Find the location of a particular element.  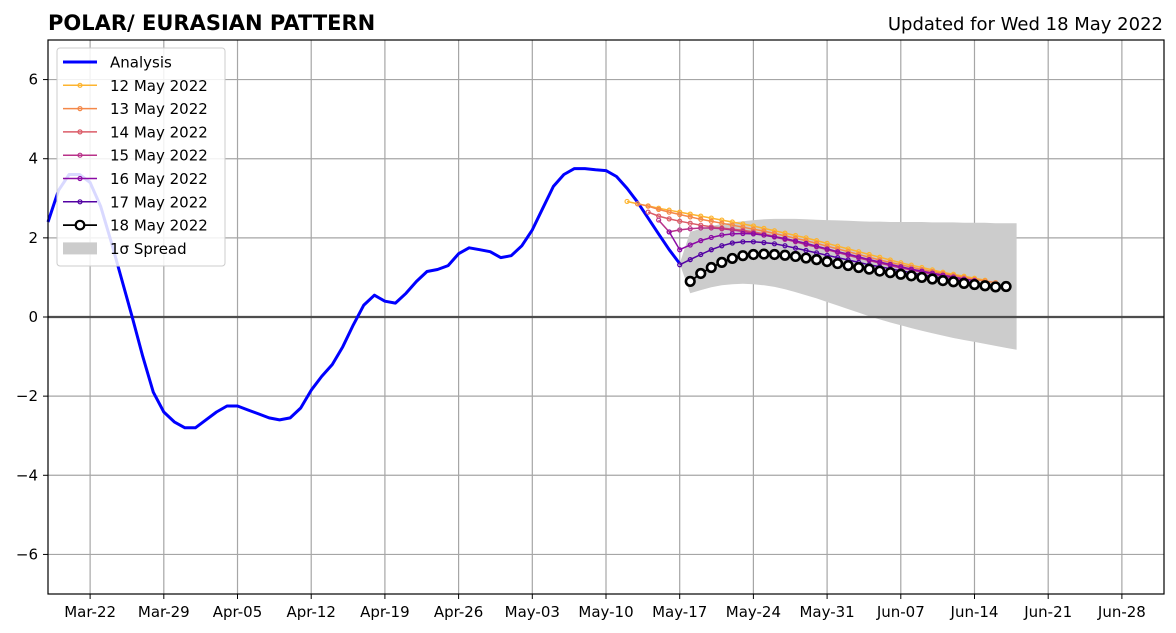

legend-box is located at coordinates (141, 157).